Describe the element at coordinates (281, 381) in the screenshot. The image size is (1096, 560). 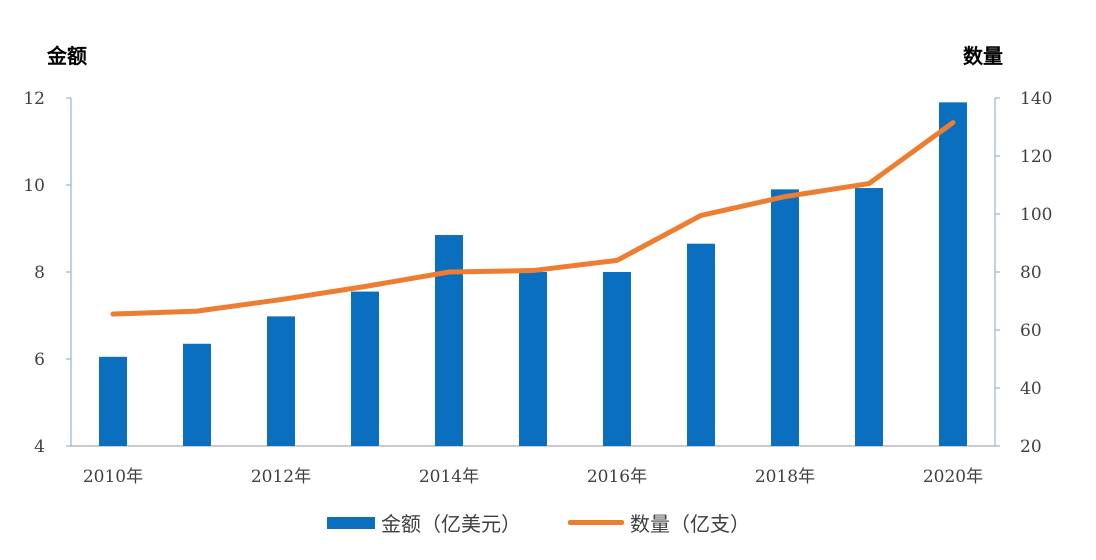
I see `bar-2012` at that location.